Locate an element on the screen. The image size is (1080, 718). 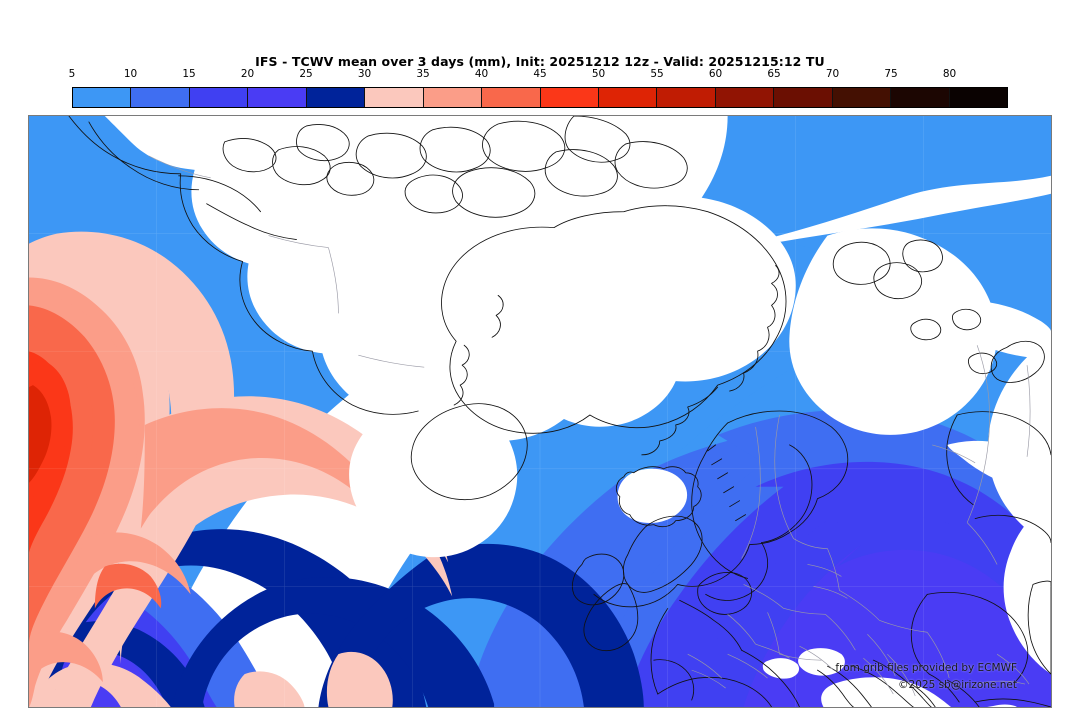
colorbar-tick-65: 65 is located at coordinates (774, 74).